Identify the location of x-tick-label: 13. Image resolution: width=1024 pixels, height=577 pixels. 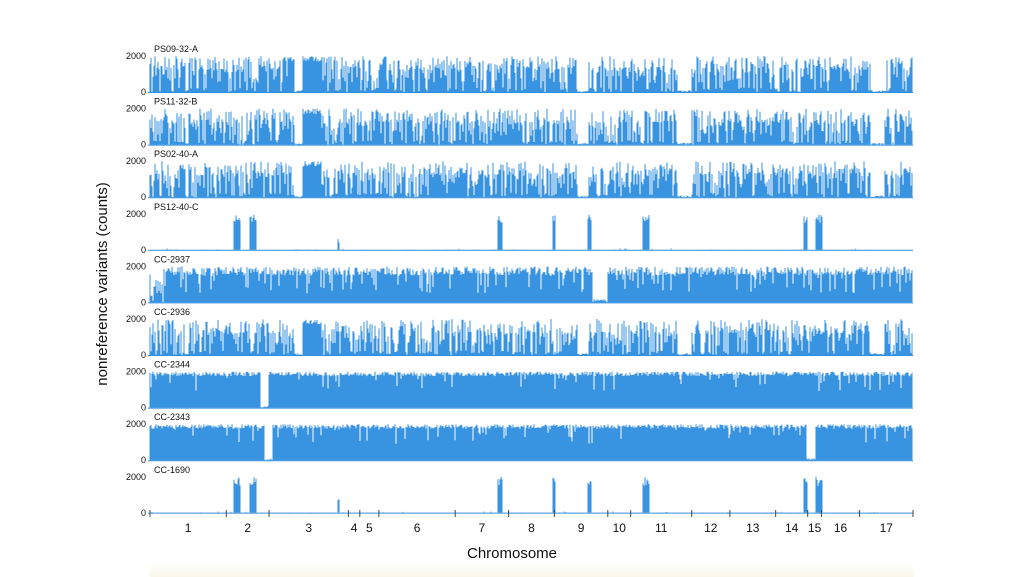
(753, 528).